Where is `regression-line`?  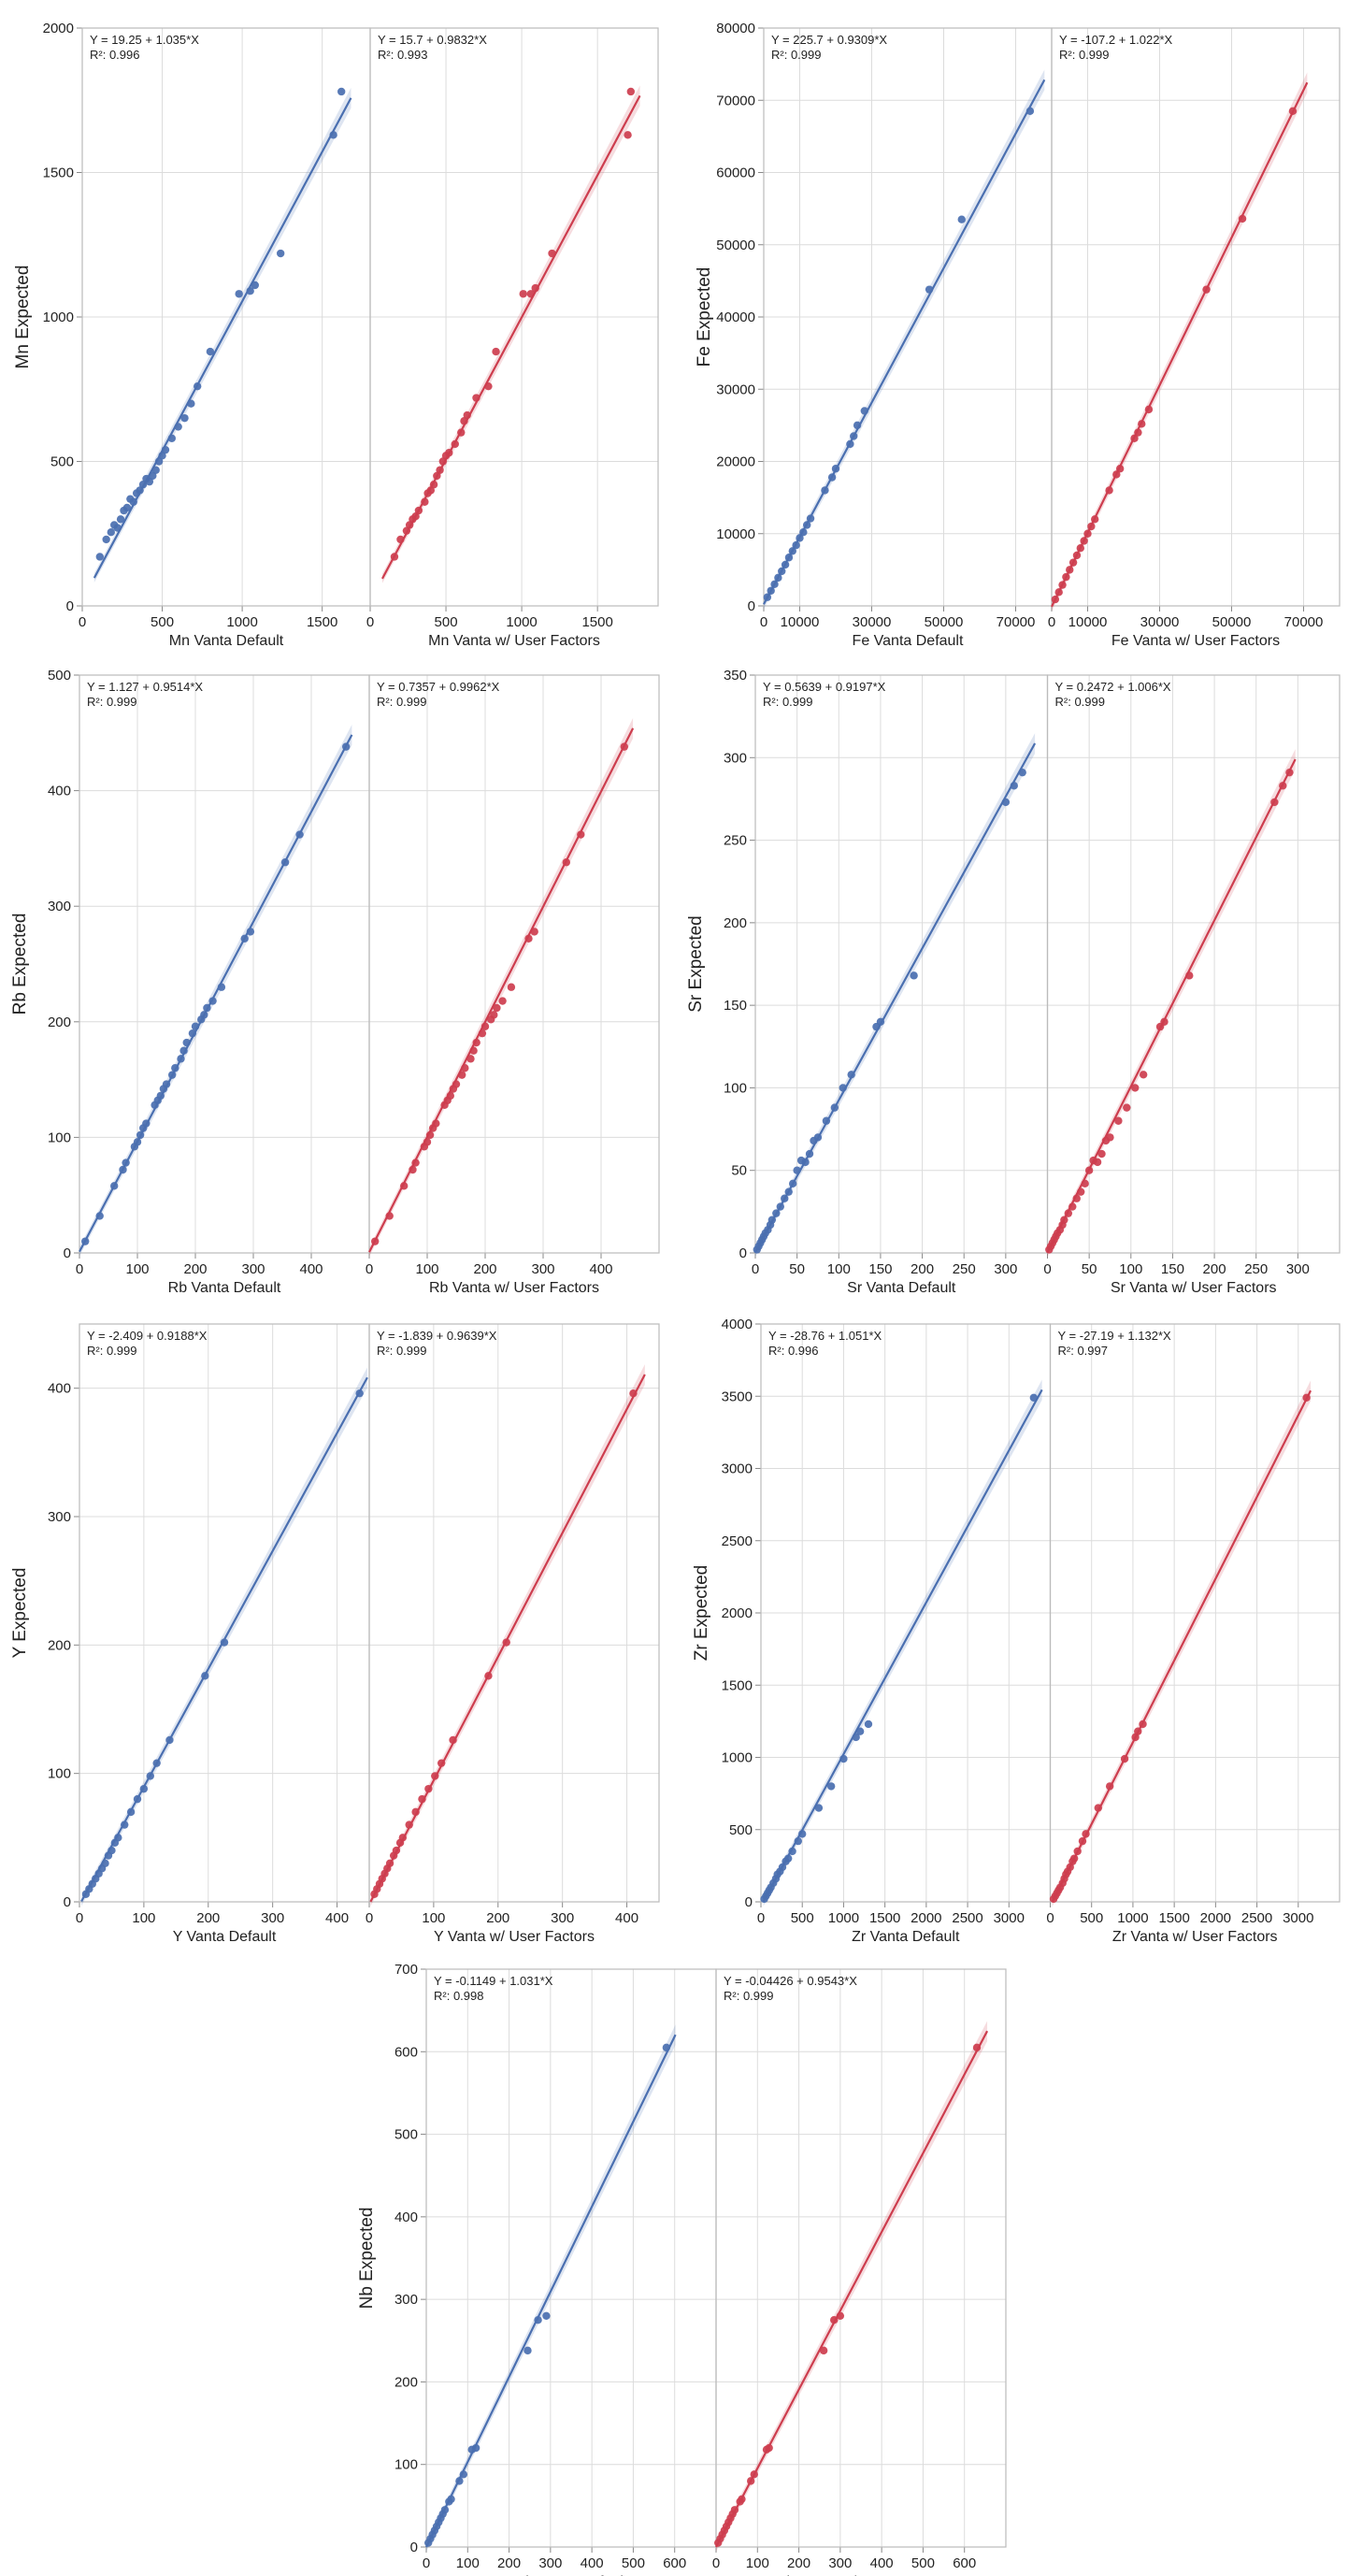
regression-line is located at coordinates (510, 337).